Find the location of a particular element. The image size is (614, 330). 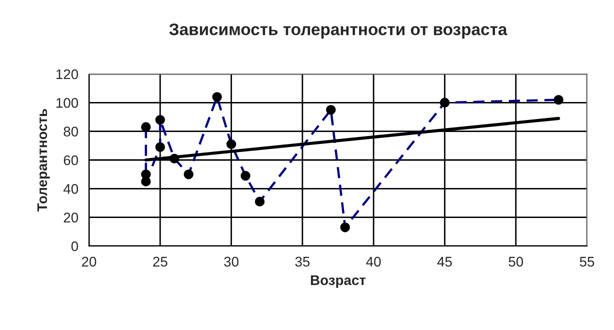

x-tick-label: 45 is located at coordinates (444, 261).